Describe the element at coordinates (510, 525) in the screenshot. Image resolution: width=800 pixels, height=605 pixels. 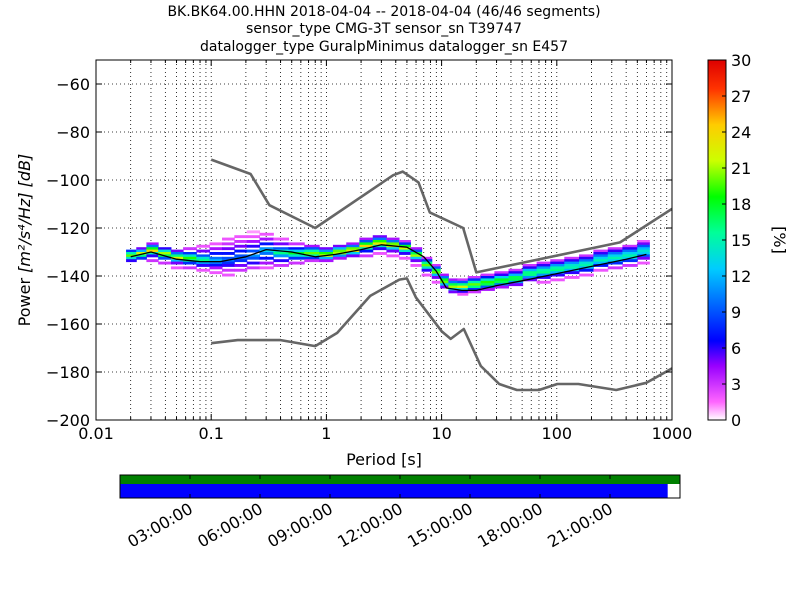
I see `timeline-tick-label: 18:00:00` at that location.